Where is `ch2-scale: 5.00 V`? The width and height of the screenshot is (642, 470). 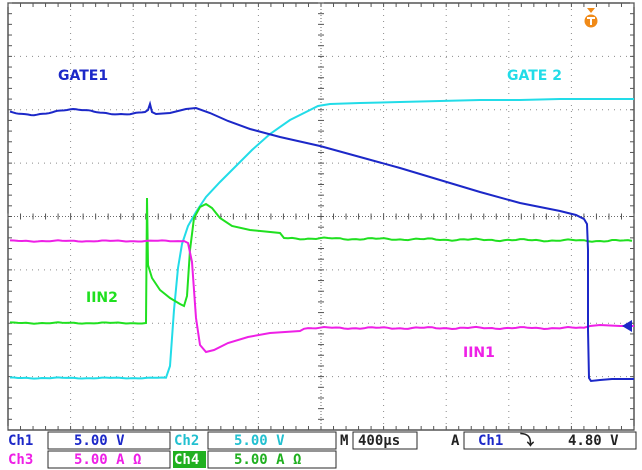 ch2-scale: 5.00 V is located at coordinates (259, 441).